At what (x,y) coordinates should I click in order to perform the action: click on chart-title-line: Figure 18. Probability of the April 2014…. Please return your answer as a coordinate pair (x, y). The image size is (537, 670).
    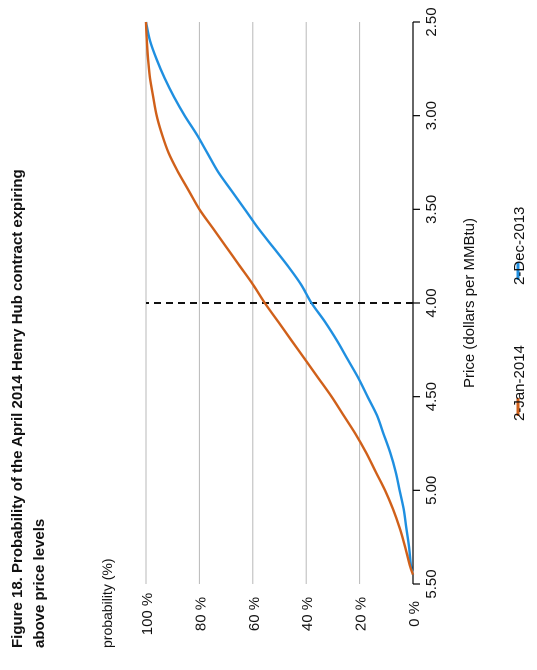
    Looking at the image, I should click on (17, 408).